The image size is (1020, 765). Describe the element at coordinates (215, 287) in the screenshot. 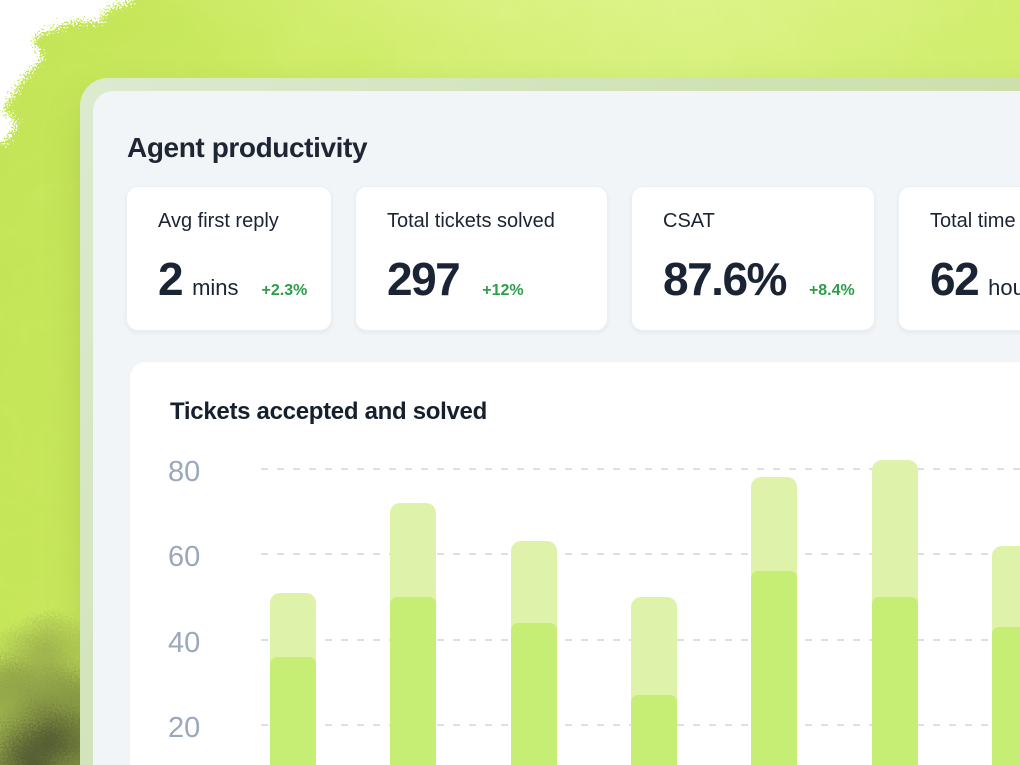

I see `stat-unit: mins` at that location.